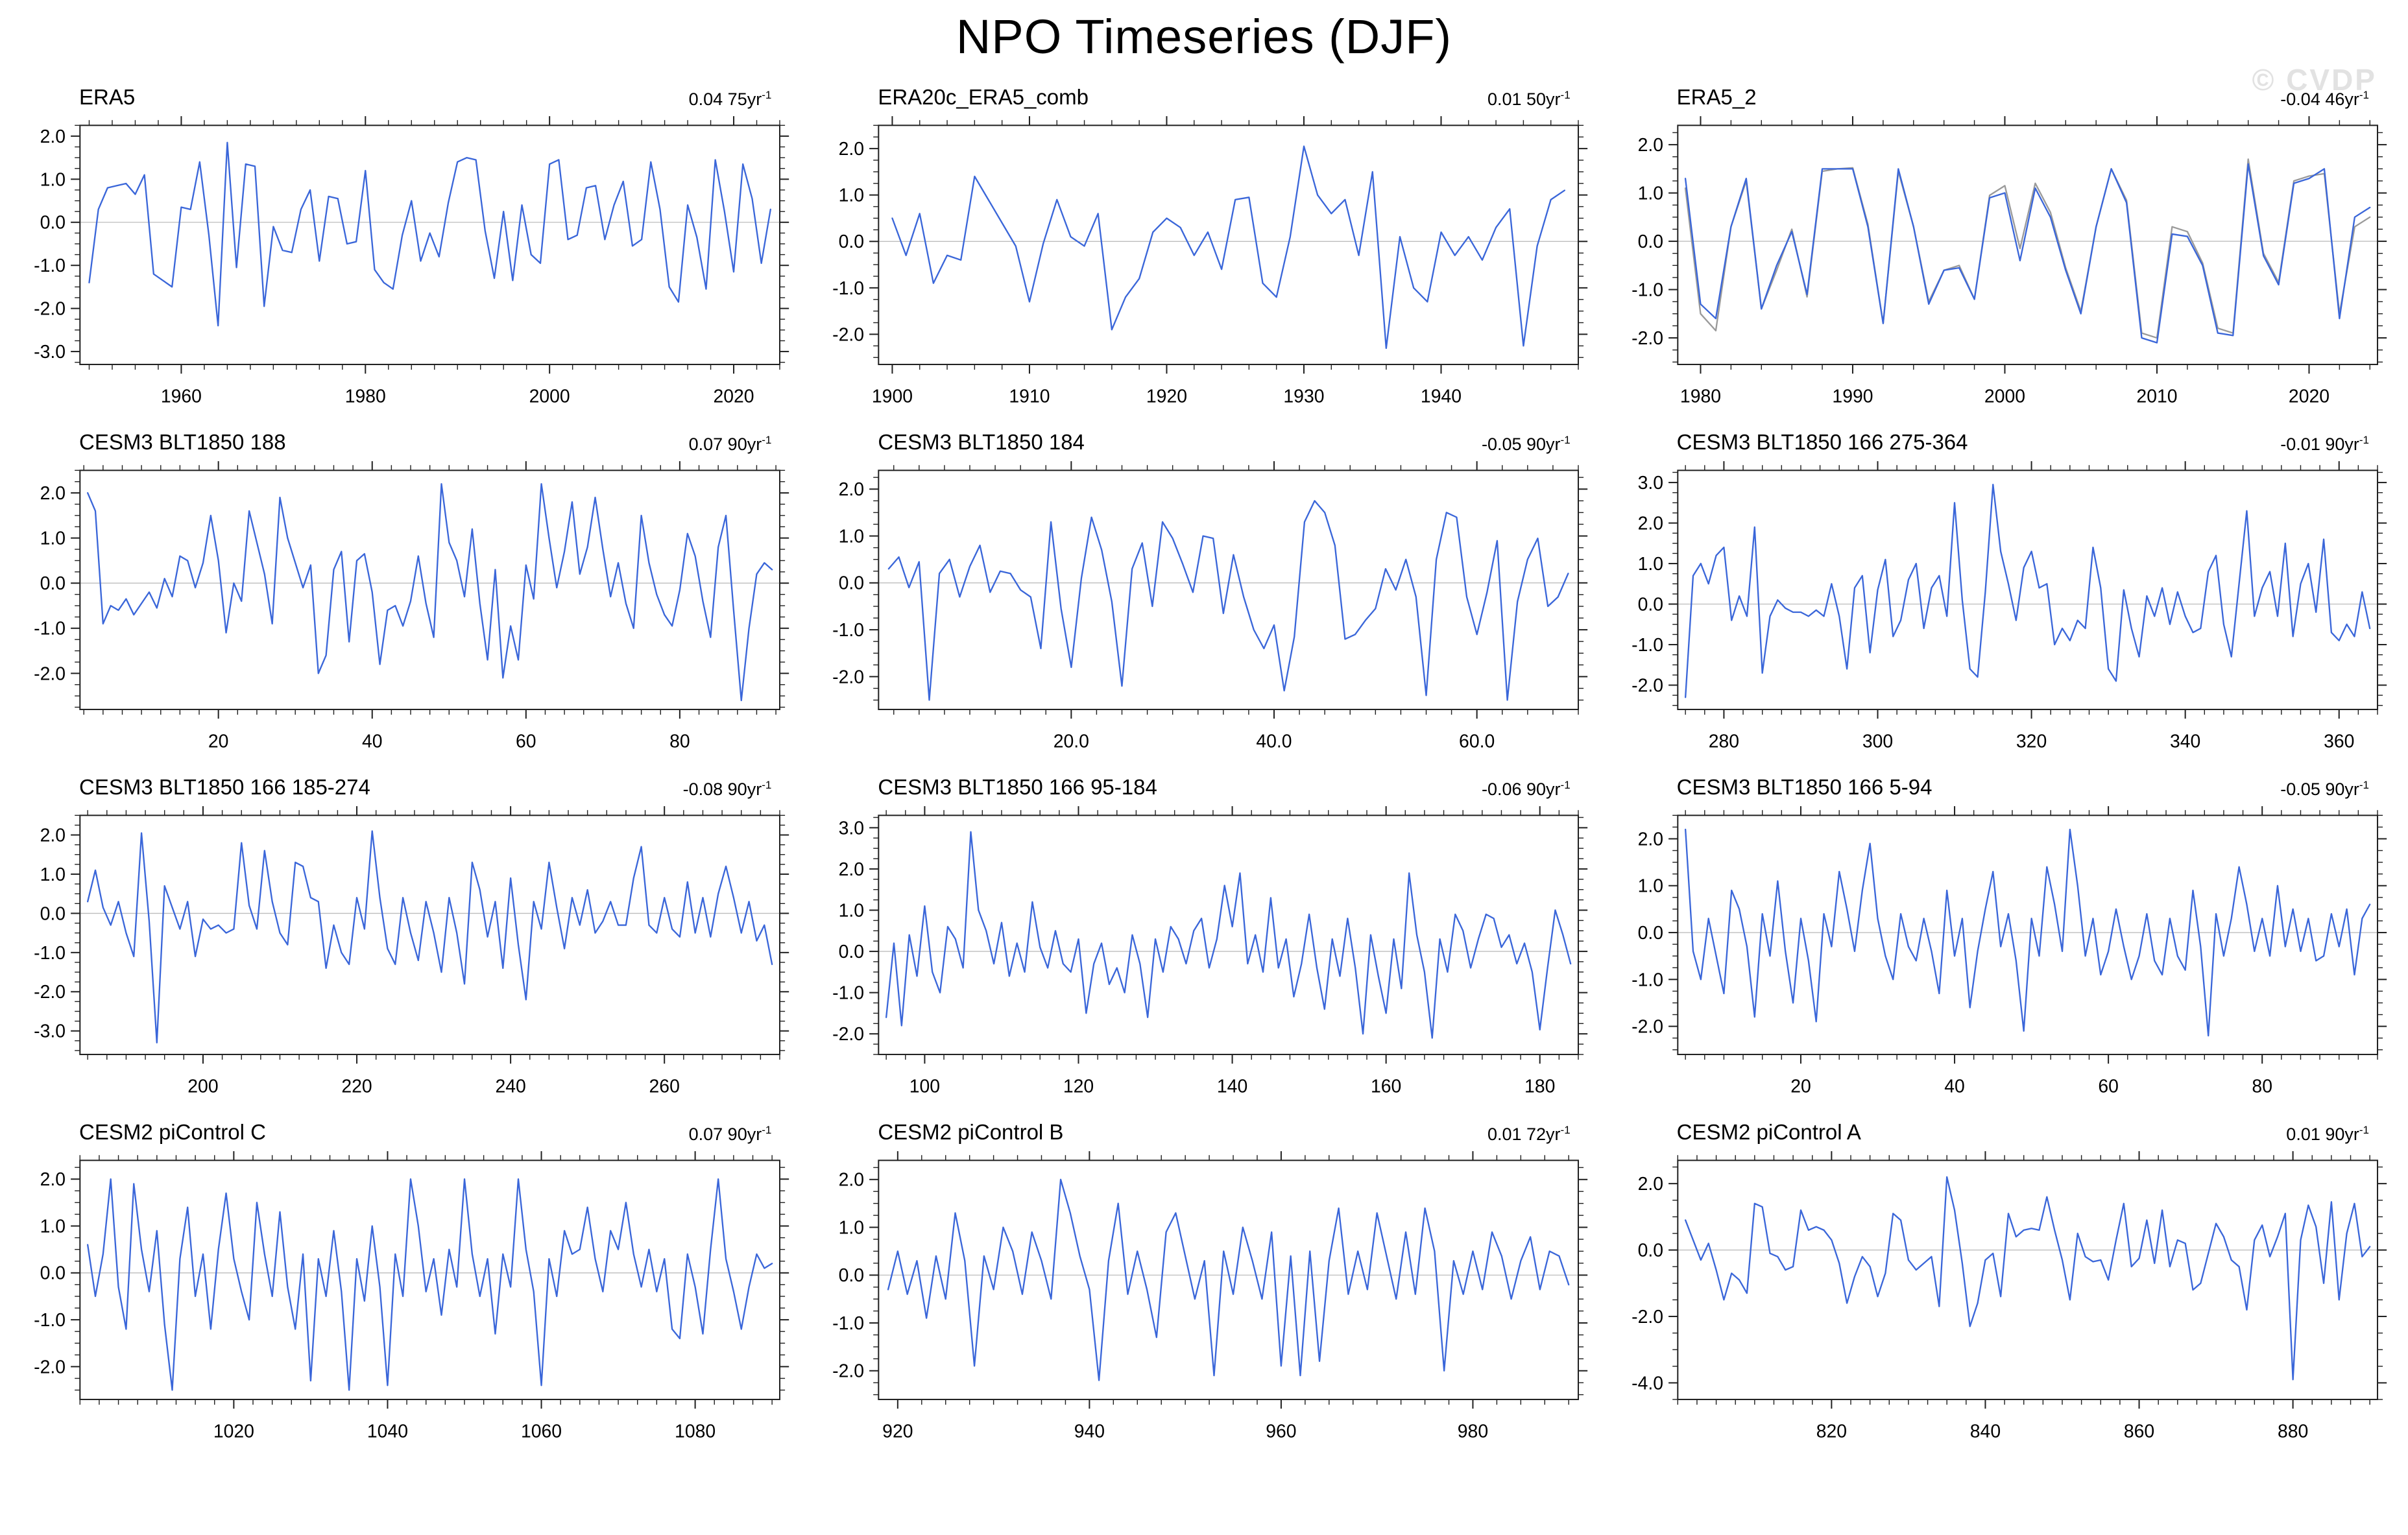 This screenshot has width=2408, height=1535. I want to click on panel-title: CESM3 BLT1850 184, so click(981, 442).